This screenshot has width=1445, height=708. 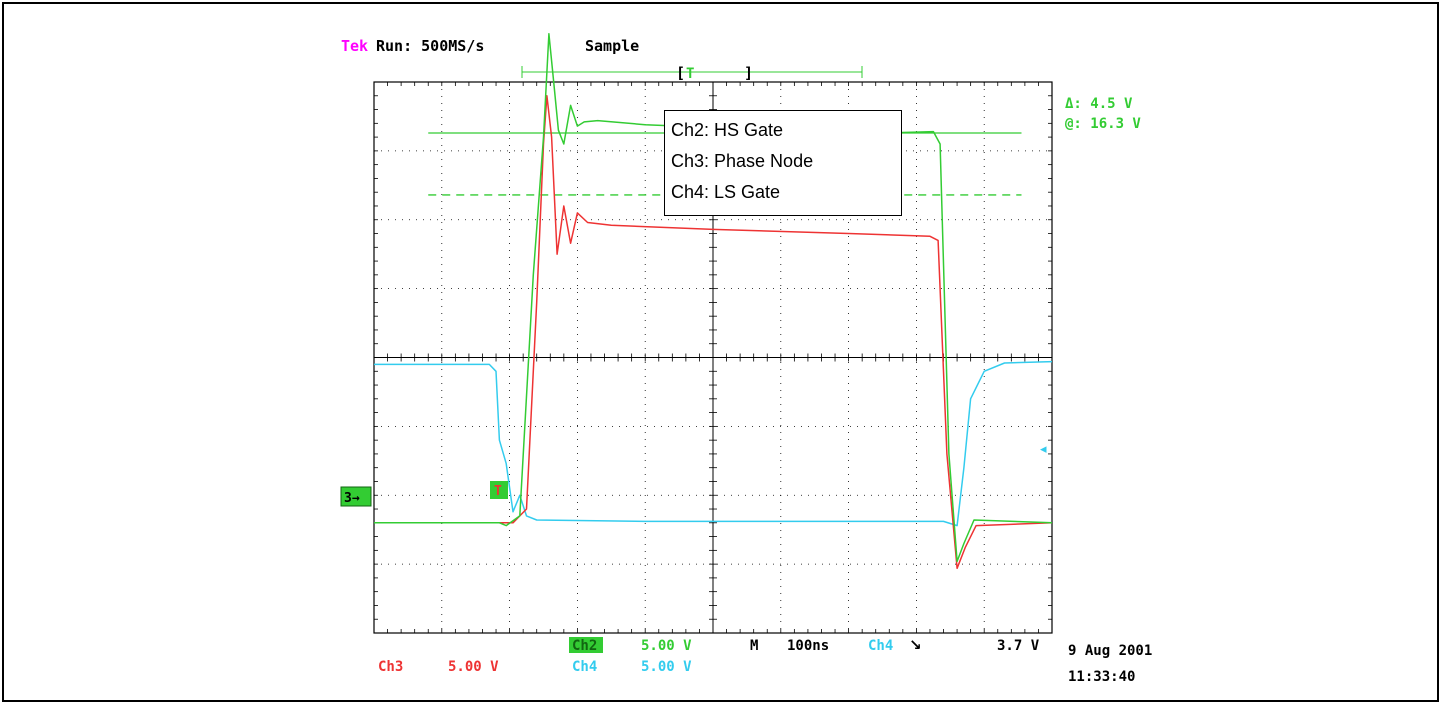 What do you see at coordinates (748, 73) in the screenshot?
I see `bracket-right: ]` at bounding box center [748, 73].